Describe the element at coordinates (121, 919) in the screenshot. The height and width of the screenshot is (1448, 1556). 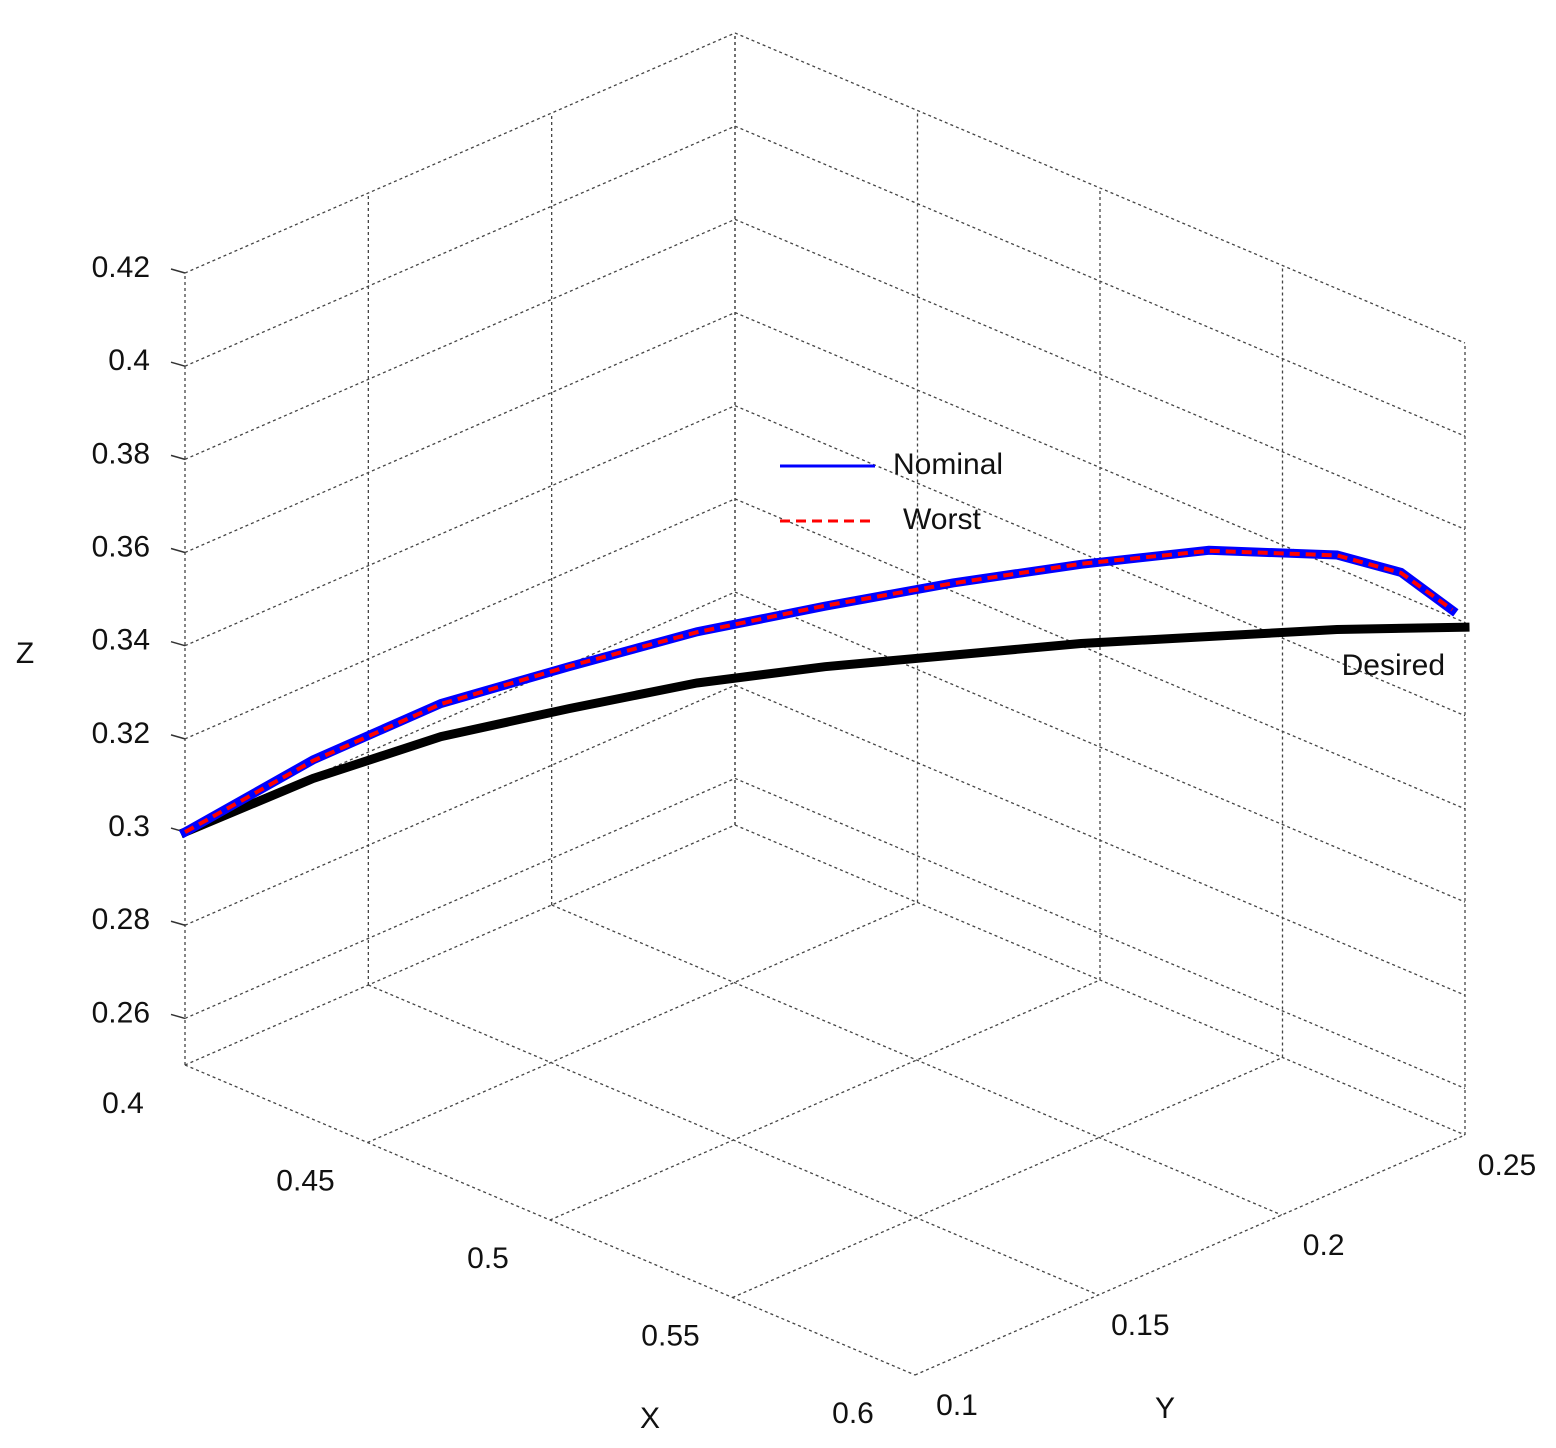
I see `z-tick-label: 0.28` at that location.